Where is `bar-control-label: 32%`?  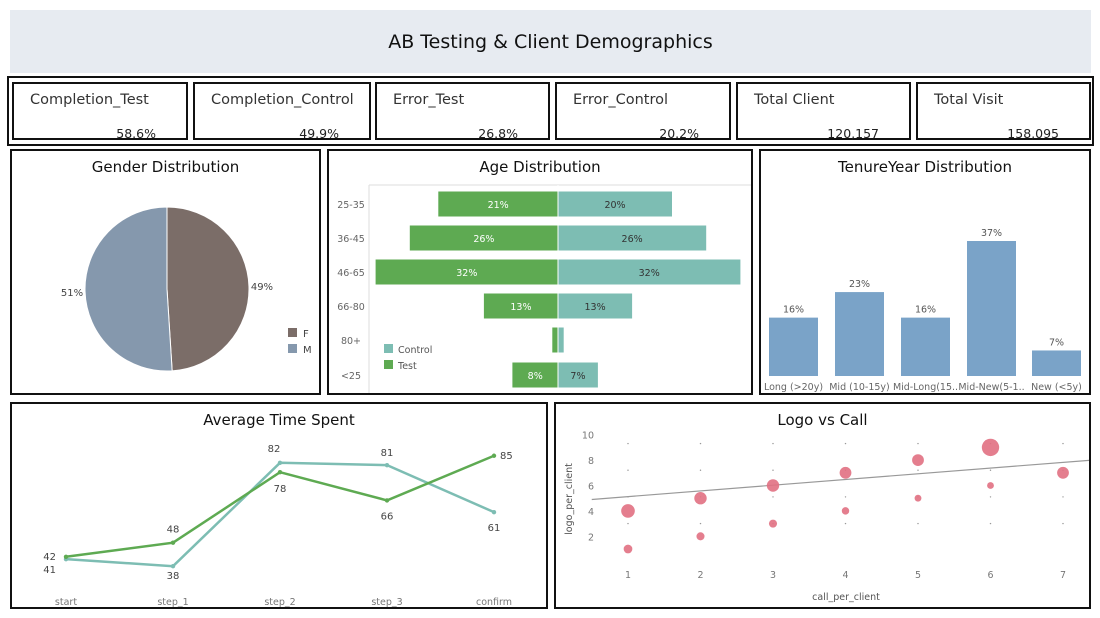 bar-control-label: 32% is located at coordinates (649, 273).